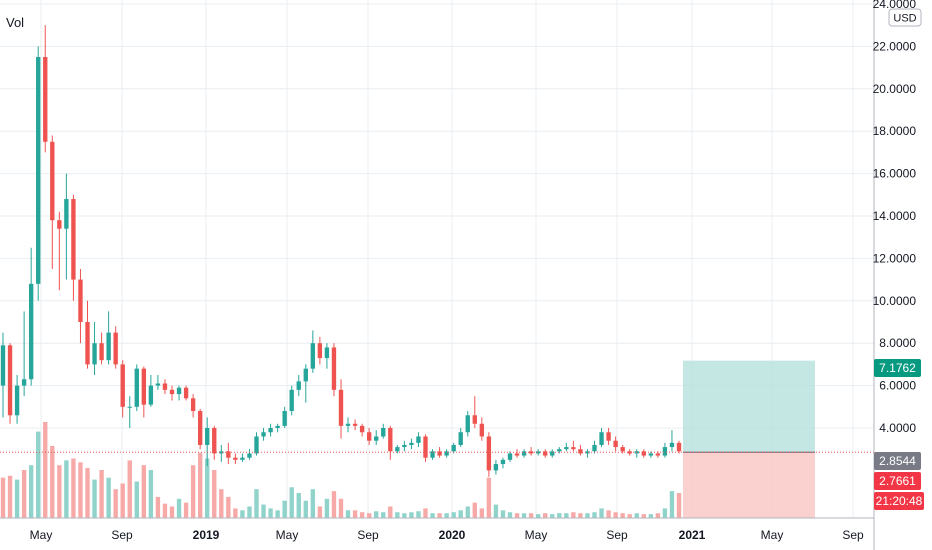 This screenshot has width=932, height=550. What do you see at coordinates (368, 535) in the screenshot?
I see `time-tick-label: Sep` at bounding box center [368, 535].